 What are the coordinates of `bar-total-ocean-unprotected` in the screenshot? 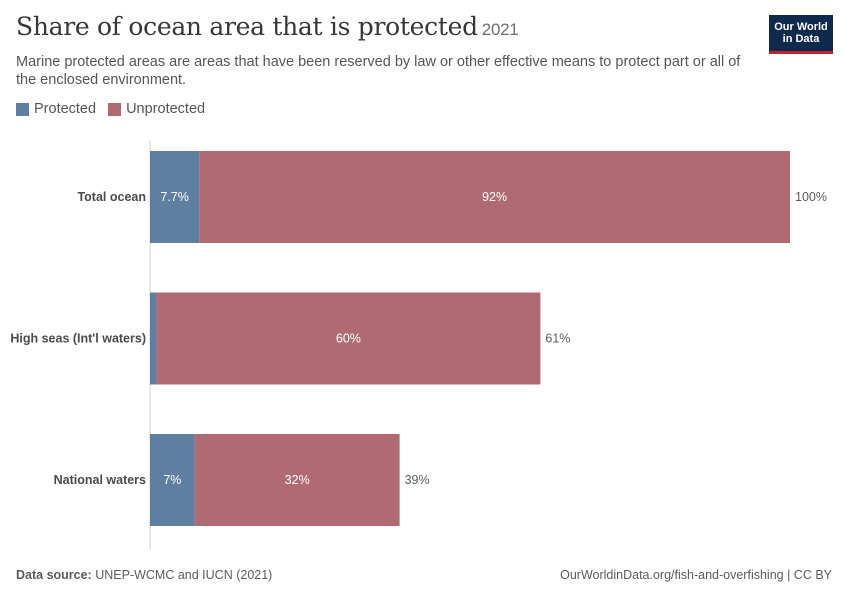 It's located at (494, 197).